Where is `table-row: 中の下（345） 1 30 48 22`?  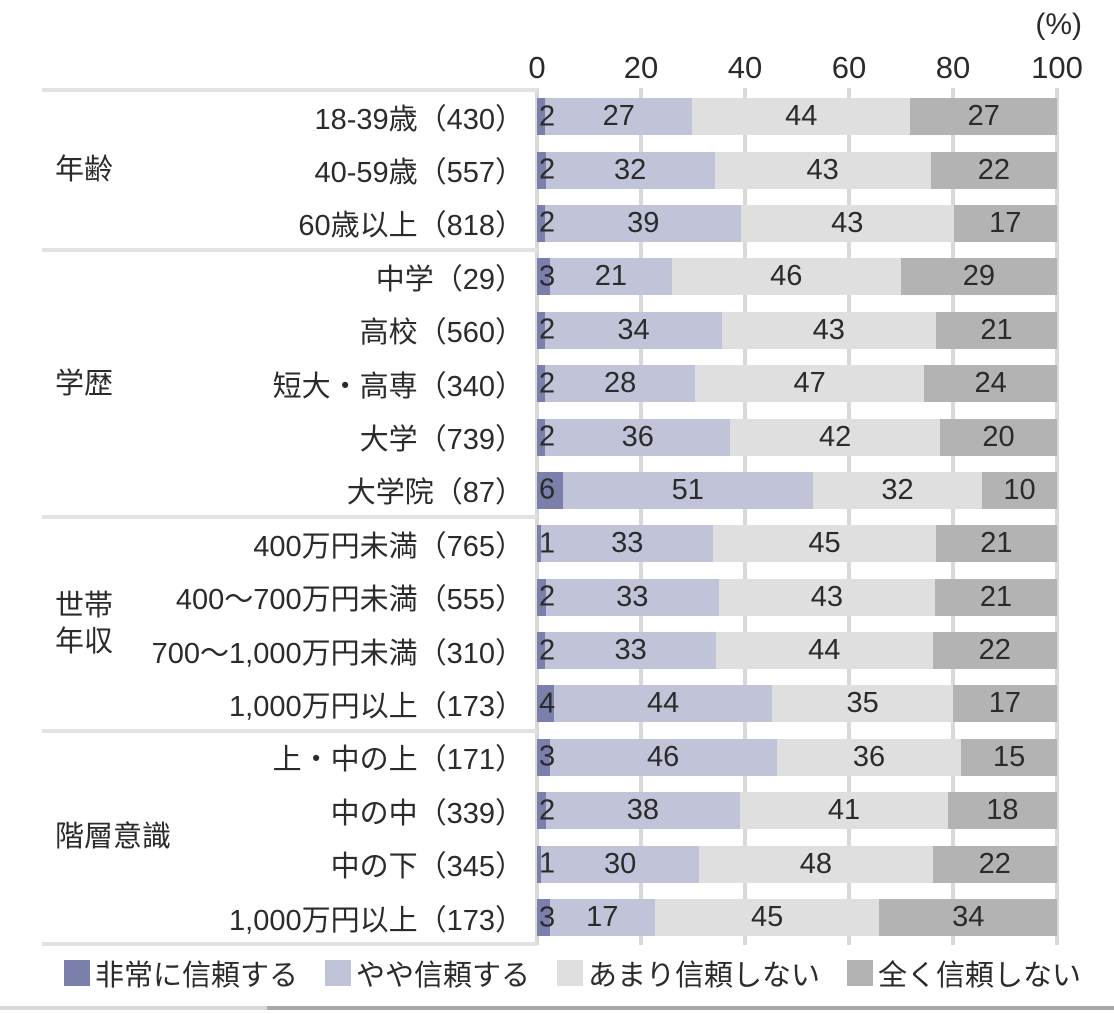 table-row: 中の下（345） 1 30 48 22 is located at coordinates (530, 863).